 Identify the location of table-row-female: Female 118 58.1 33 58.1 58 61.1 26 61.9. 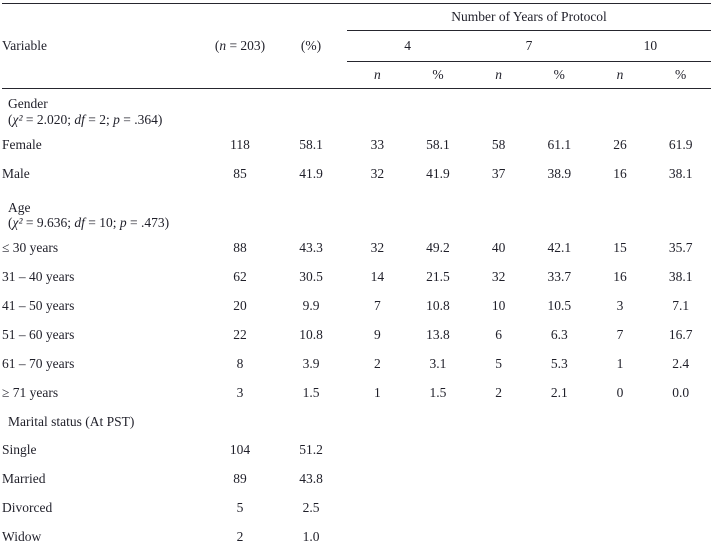
(356, 145).